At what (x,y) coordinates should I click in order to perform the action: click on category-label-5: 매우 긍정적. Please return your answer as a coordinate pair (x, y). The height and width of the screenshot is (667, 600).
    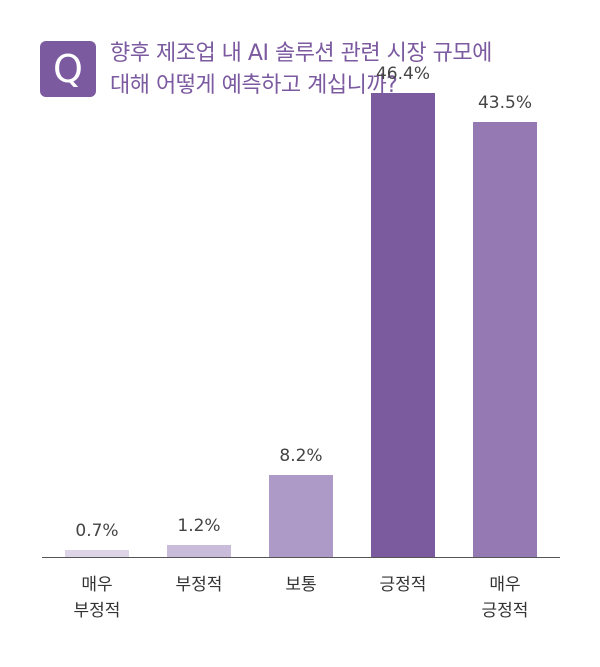
    Looking at the image, I should click on (505, 598).